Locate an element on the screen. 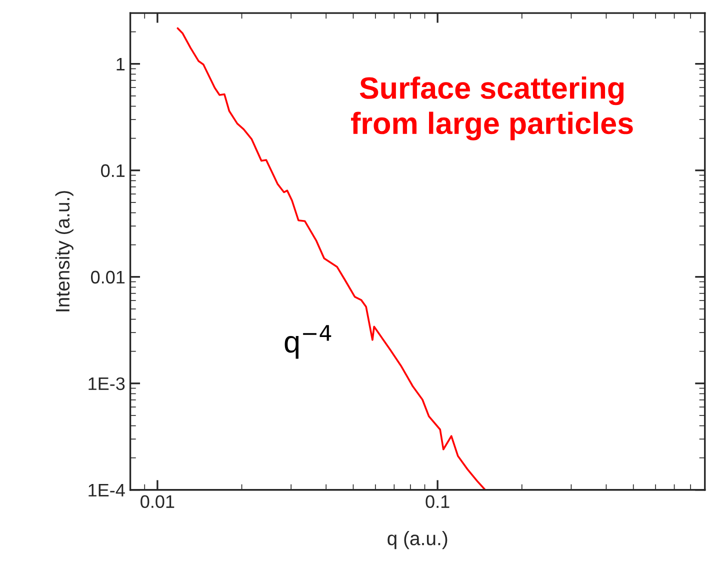 The height and width of the screenshot is (567, 712). y-tick-label: 1E-4 is located at coordinates (106, 490).